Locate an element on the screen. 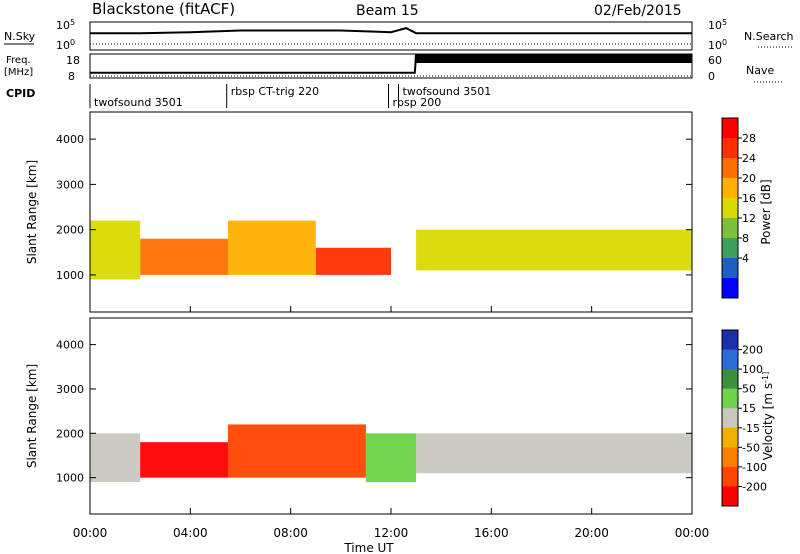  nsky-left-tick-top: 105 is located at coordinates (65, 25).